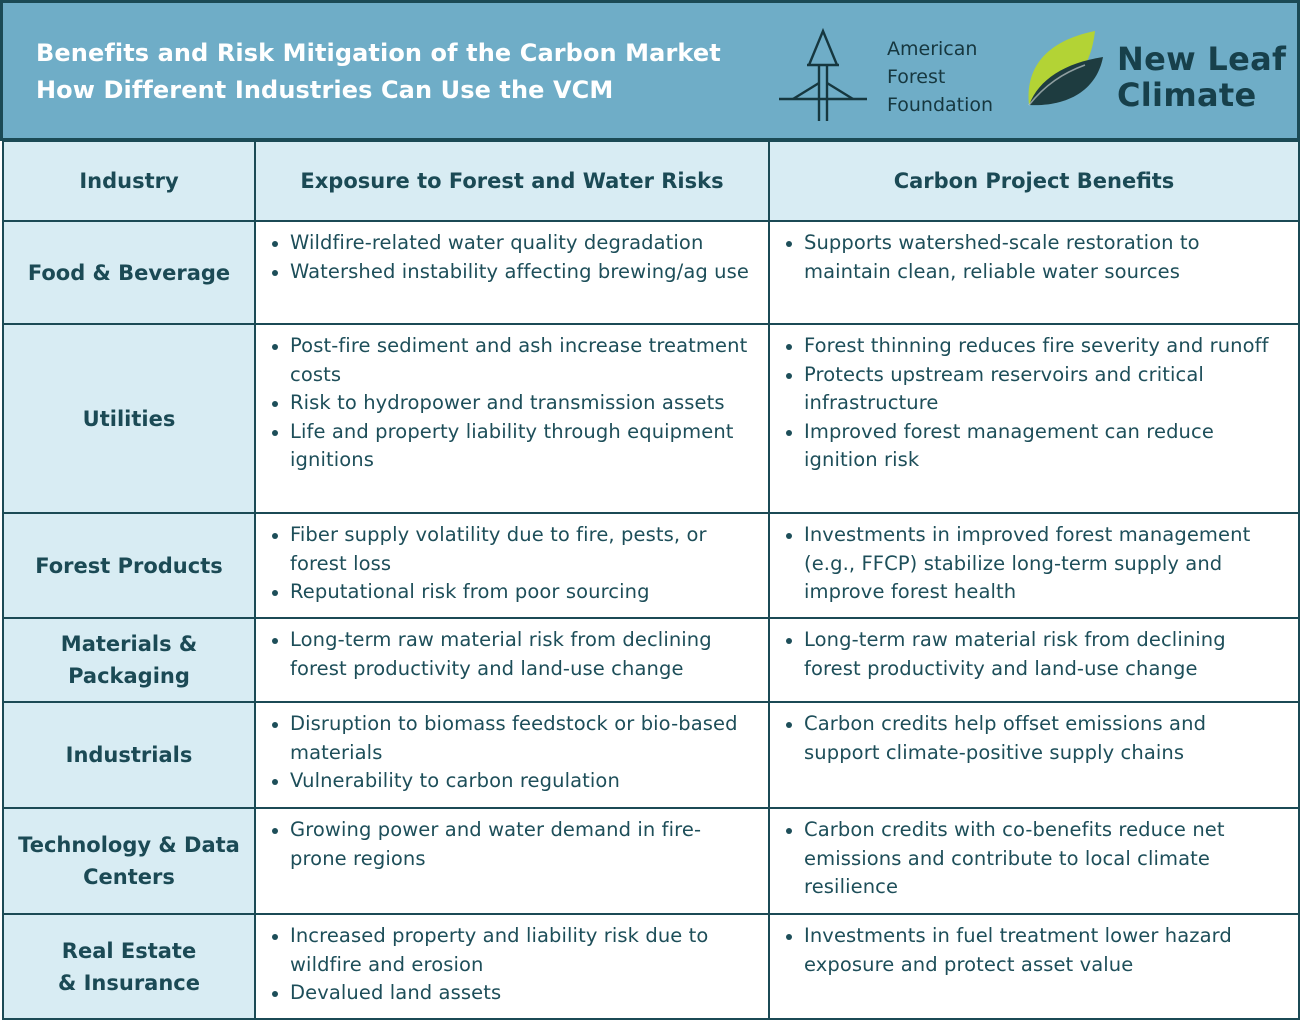  Describe the element at coordinates (1065, 68) in the screenshot. I see `new-leaf-climate-logo` at that location.